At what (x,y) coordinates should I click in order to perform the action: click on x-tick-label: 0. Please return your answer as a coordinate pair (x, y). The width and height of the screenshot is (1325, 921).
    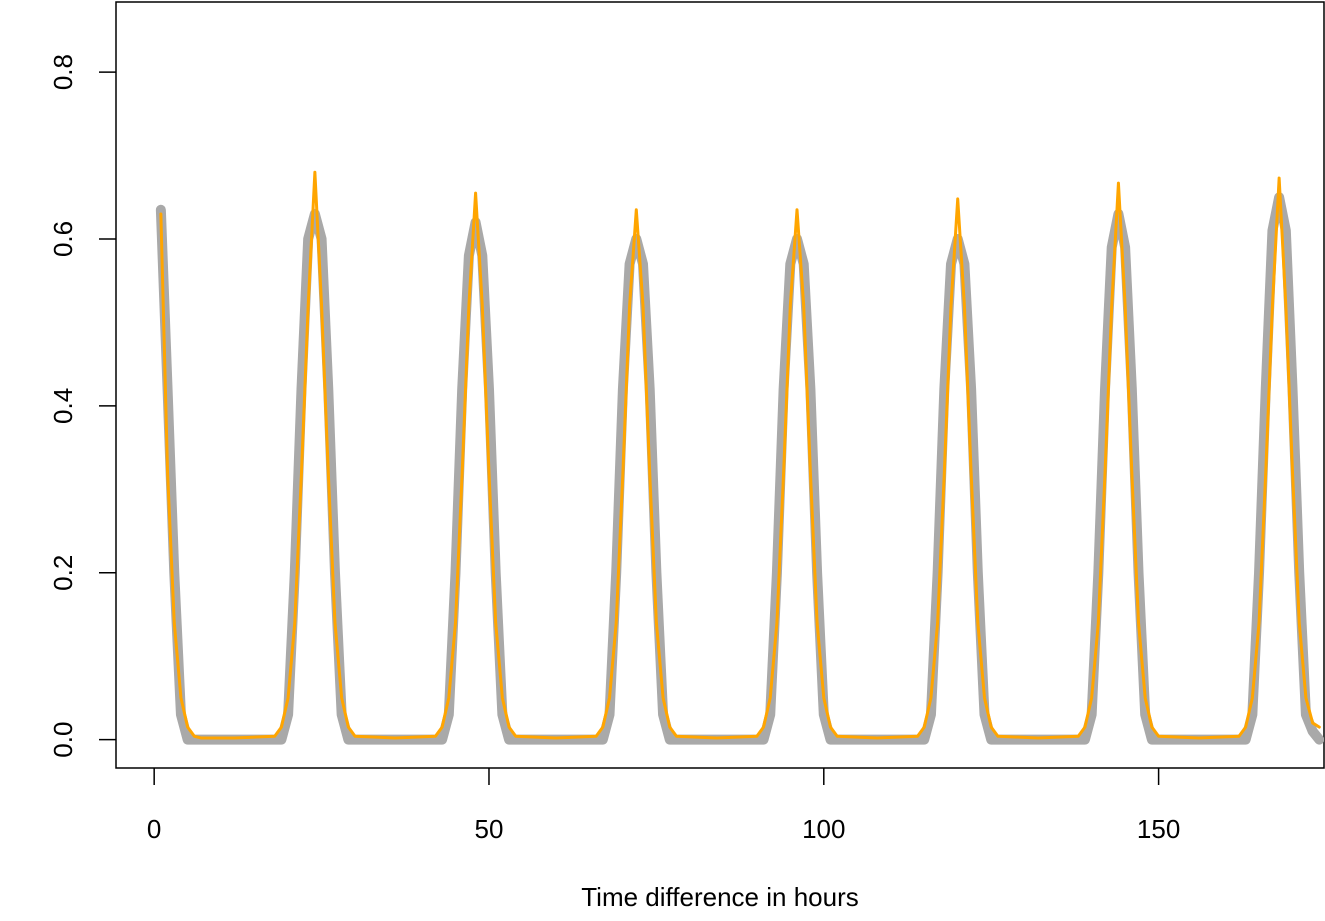
    Looking at the image, I should click on (154, 829).